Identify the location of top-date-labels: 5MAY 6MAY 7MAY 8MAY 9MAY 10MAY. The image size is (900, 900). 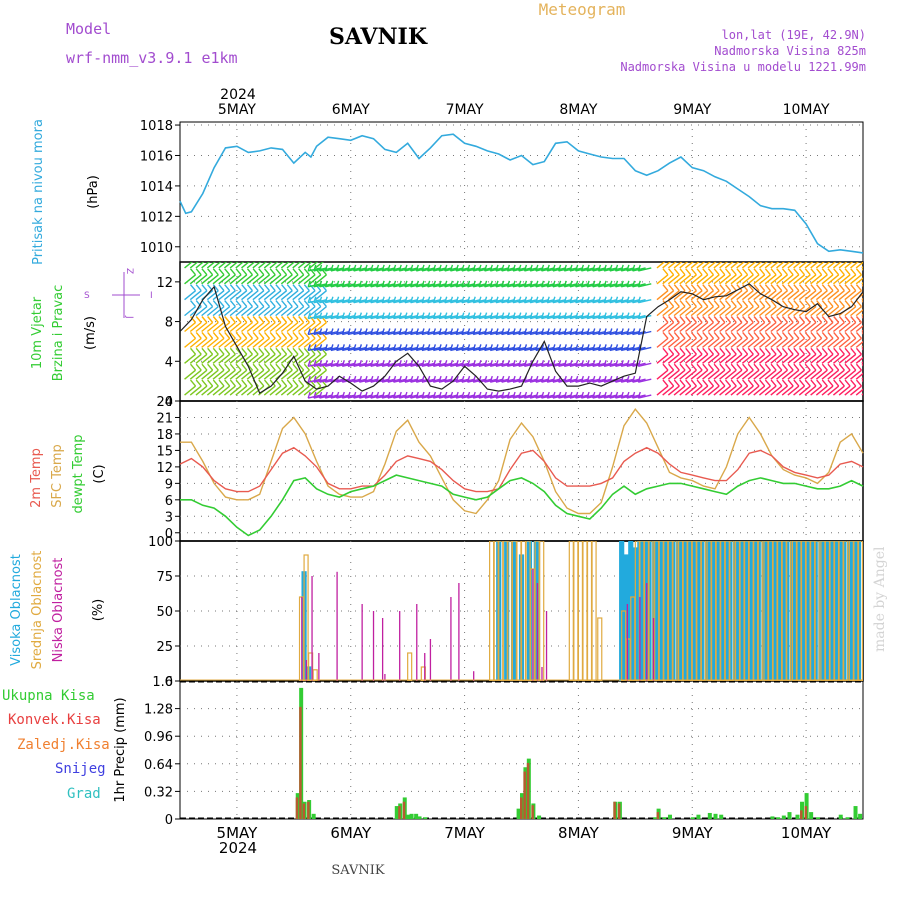
(524, 110).